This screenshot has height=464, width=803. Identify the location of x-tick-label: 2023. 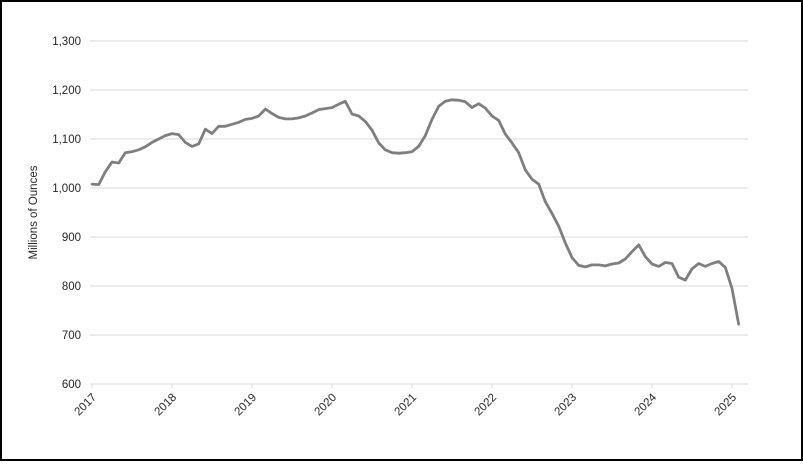
(566, 405).